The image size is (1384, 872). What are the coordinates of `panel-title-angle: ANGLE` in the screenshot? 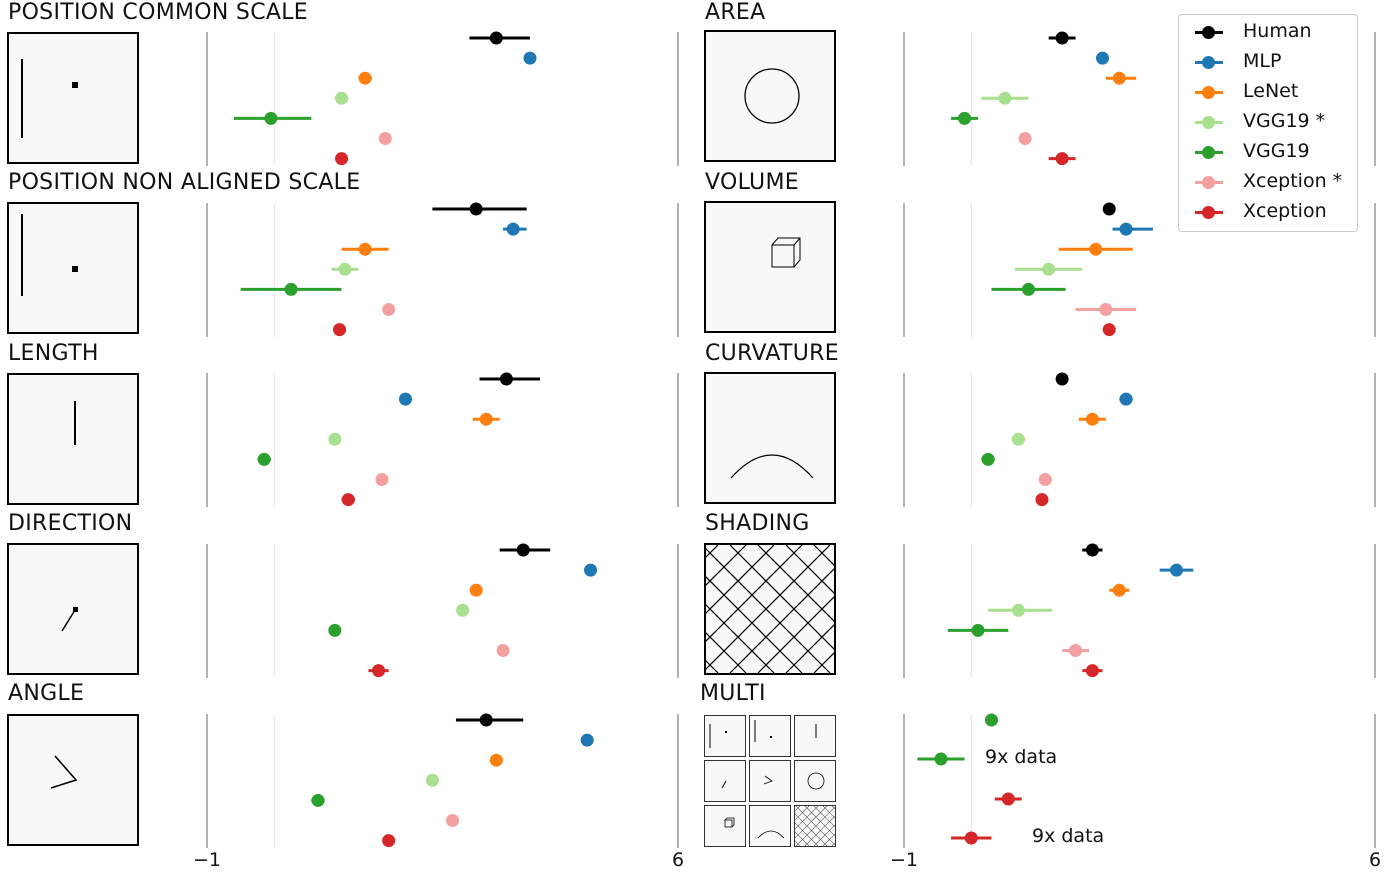 It's located at (46, 693).